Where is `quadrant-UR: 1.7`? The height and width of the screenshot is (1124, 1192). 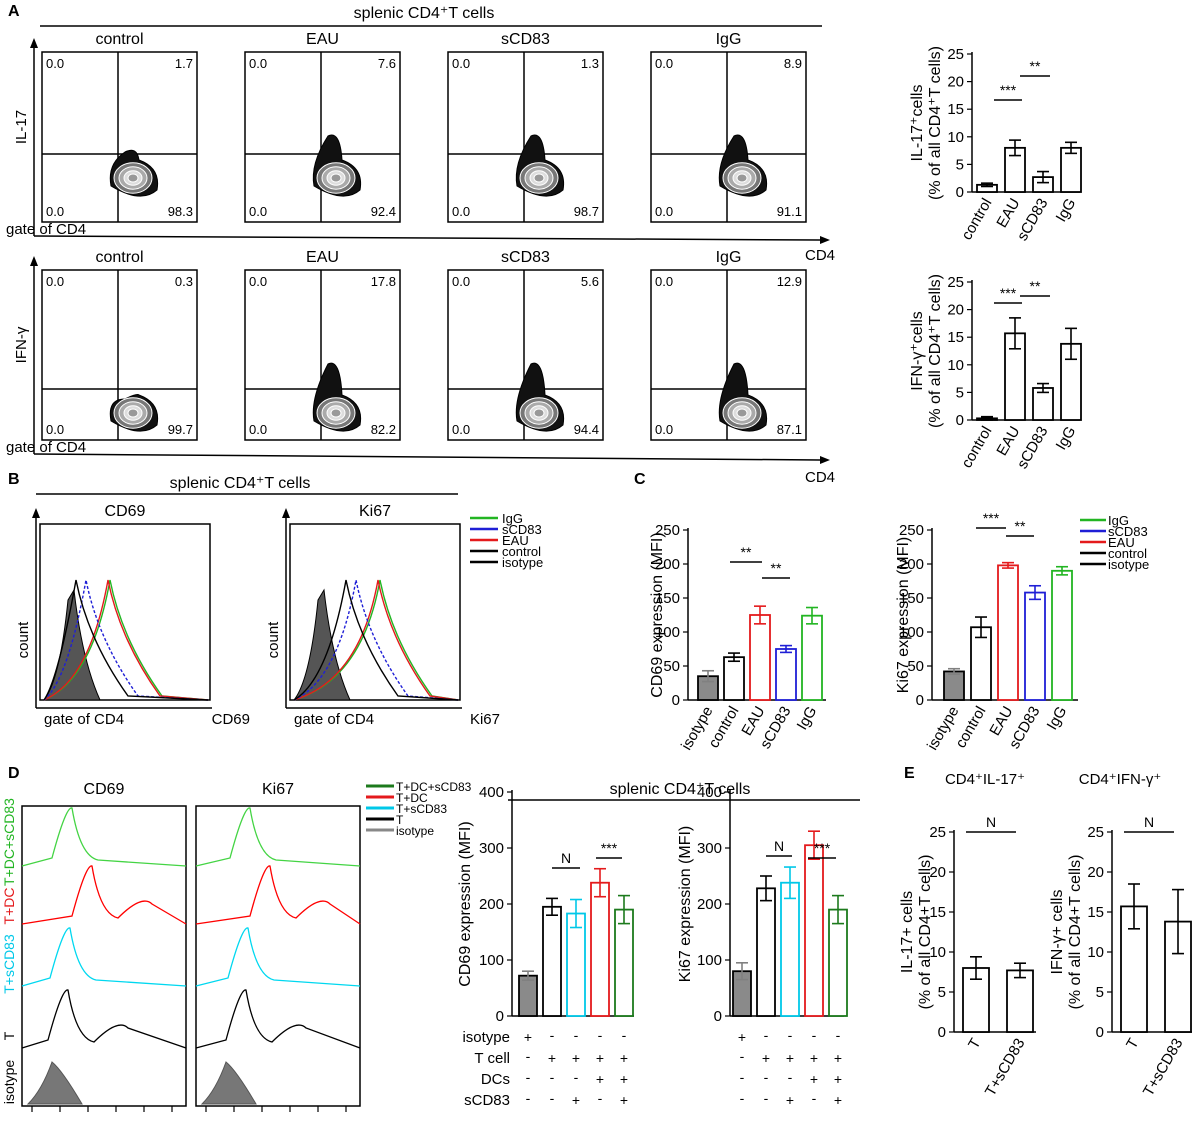
quadrant-UR: 1.7 is located at coordinates (184, 63).